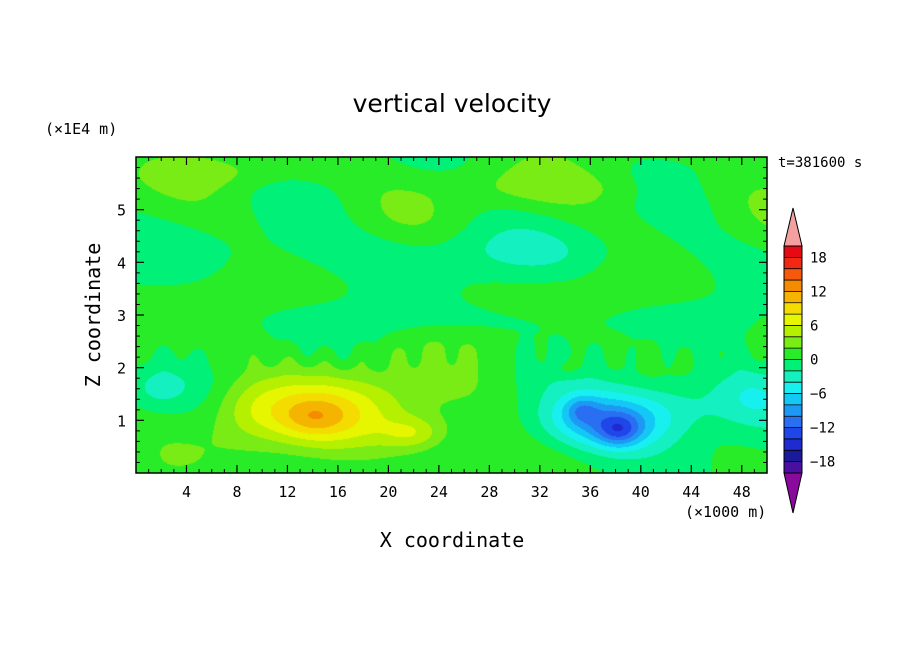 Image resolution: width=904 pixels, height=654 pixels. Describe the element at coordinates (818, 395) in the screenshot. I see `colorbar-tick-label: −6` at that location.